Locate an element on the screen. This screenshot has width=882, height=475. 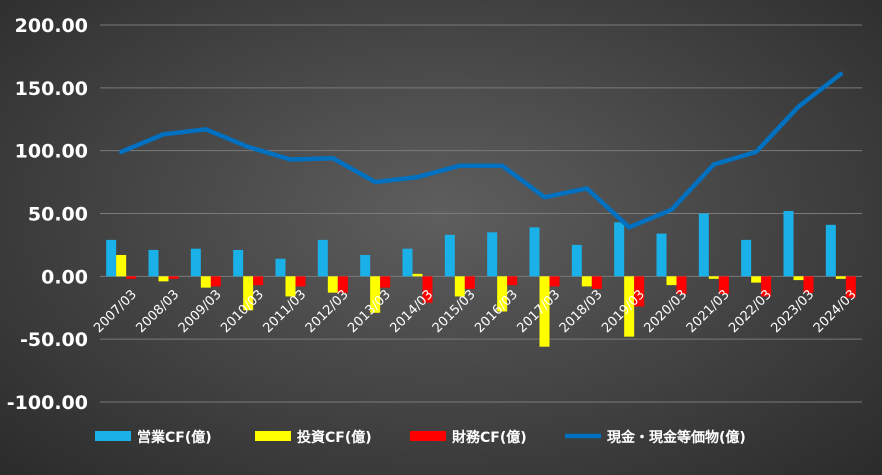
y-tick-label: -100.00 is located at coordinates (47, 403).